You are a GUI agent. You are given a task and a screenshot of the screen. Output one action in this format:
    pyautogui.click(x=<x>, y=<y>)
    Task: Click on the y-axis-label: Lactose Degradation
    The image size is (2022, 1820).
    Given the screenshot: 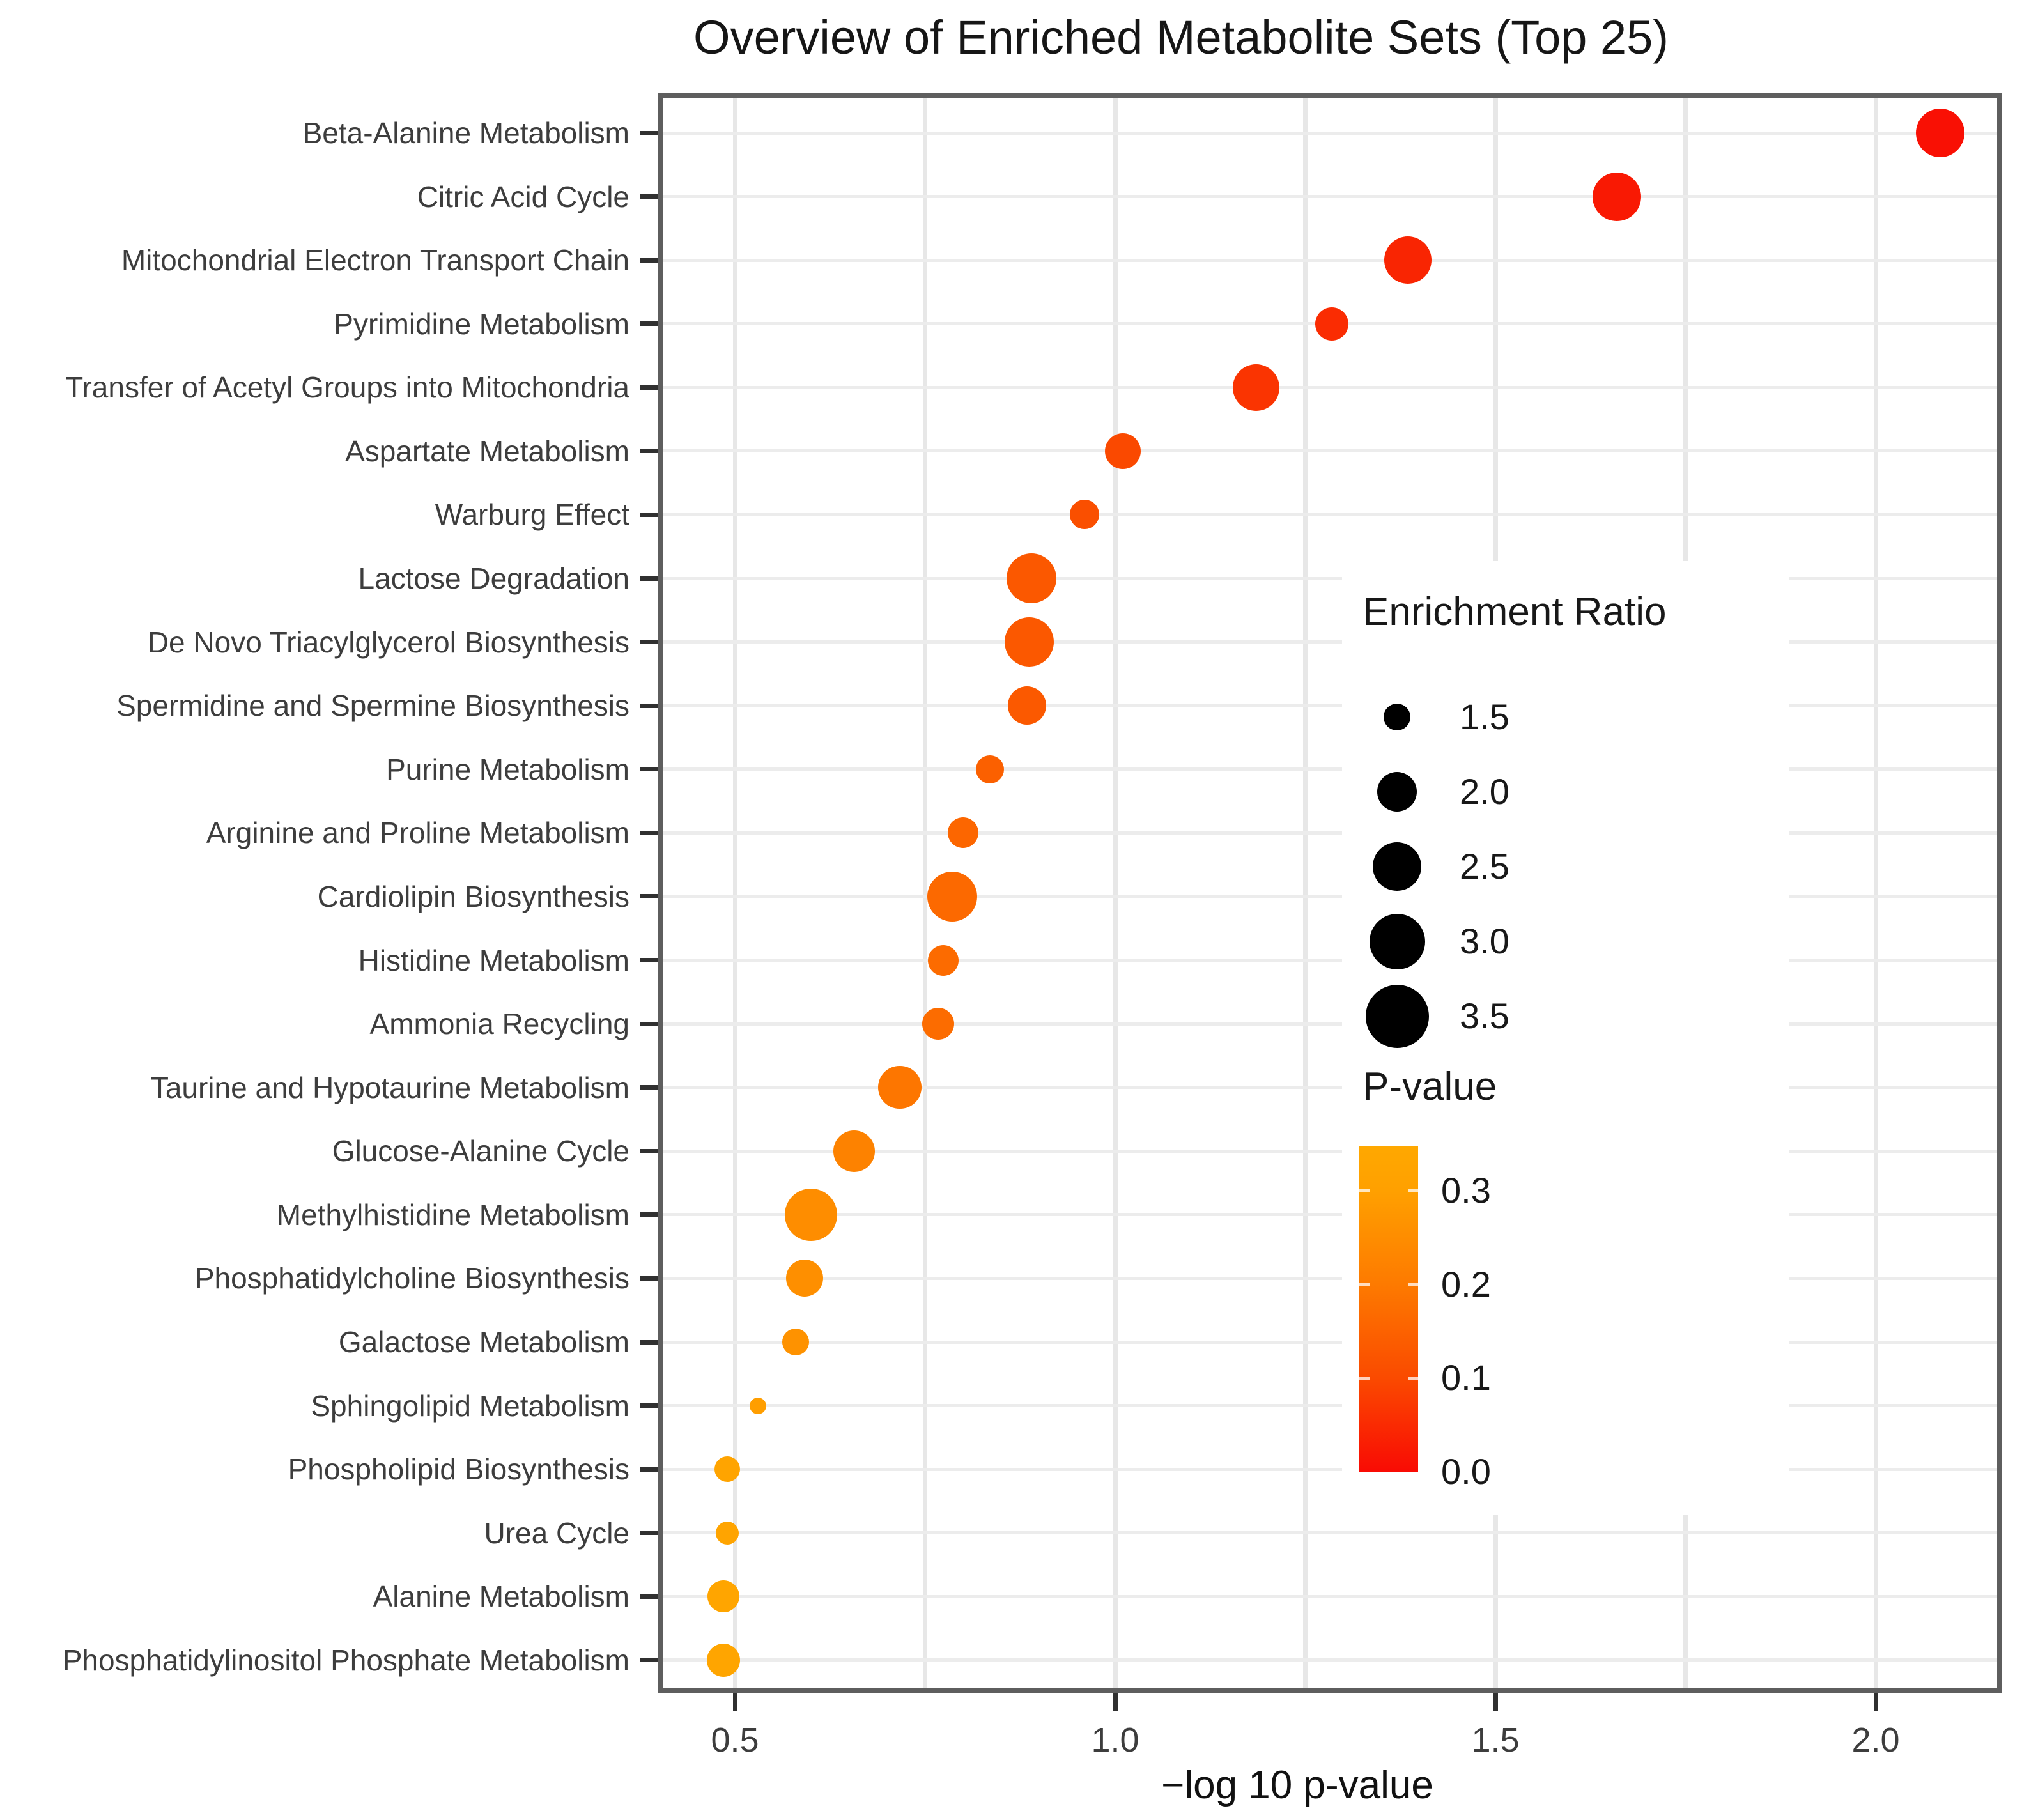 What is the action you would take?
    pyautogui.click(x=493, y=579)
    